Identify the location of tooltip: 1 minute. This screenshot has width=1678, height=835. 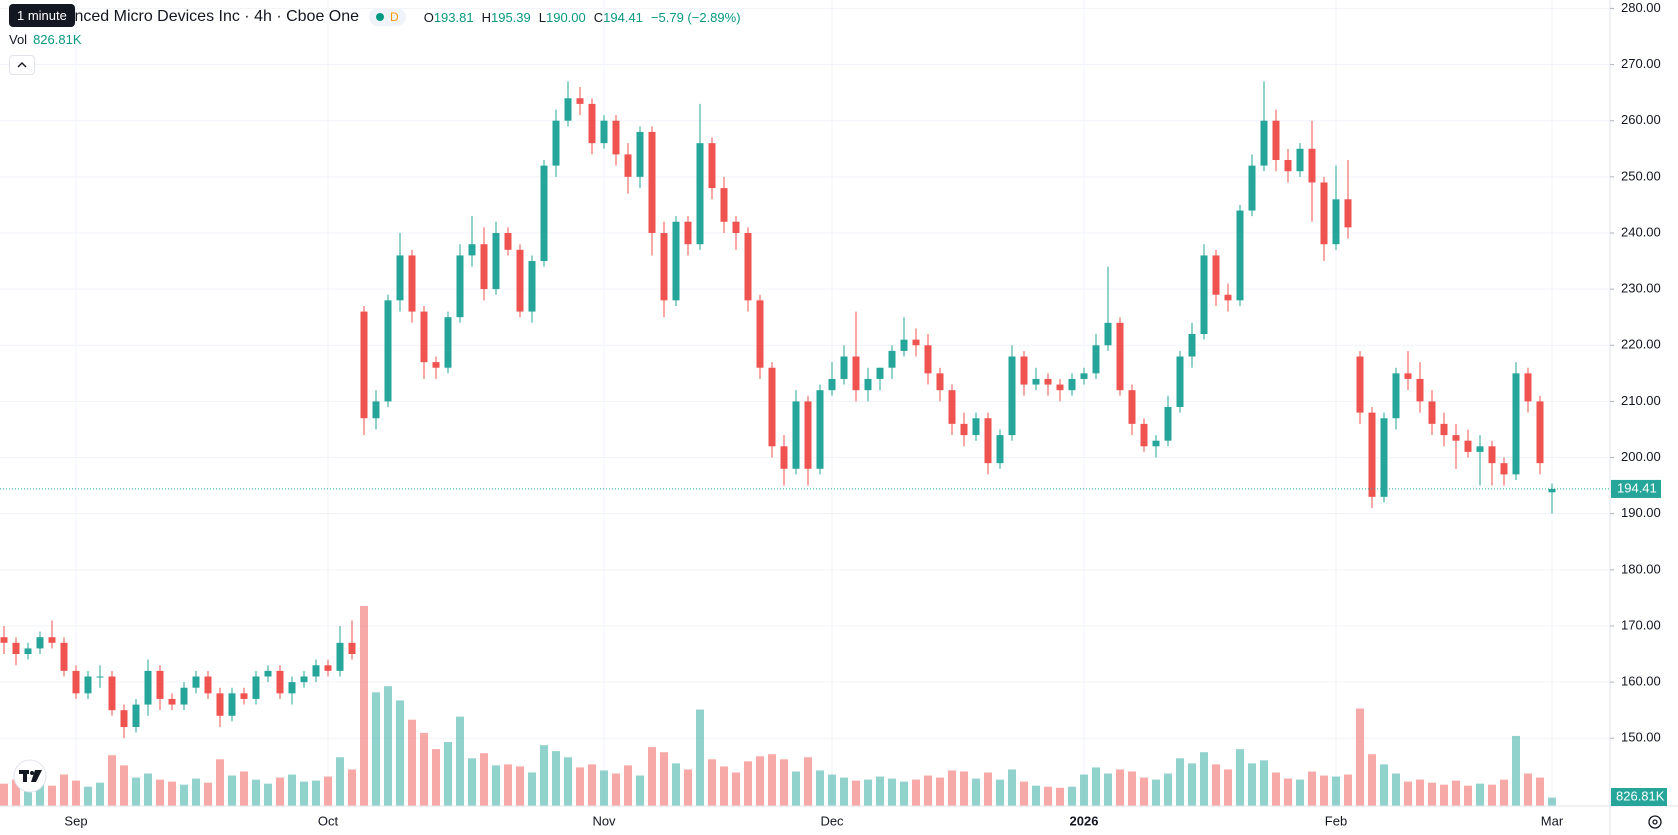
(42, 15).